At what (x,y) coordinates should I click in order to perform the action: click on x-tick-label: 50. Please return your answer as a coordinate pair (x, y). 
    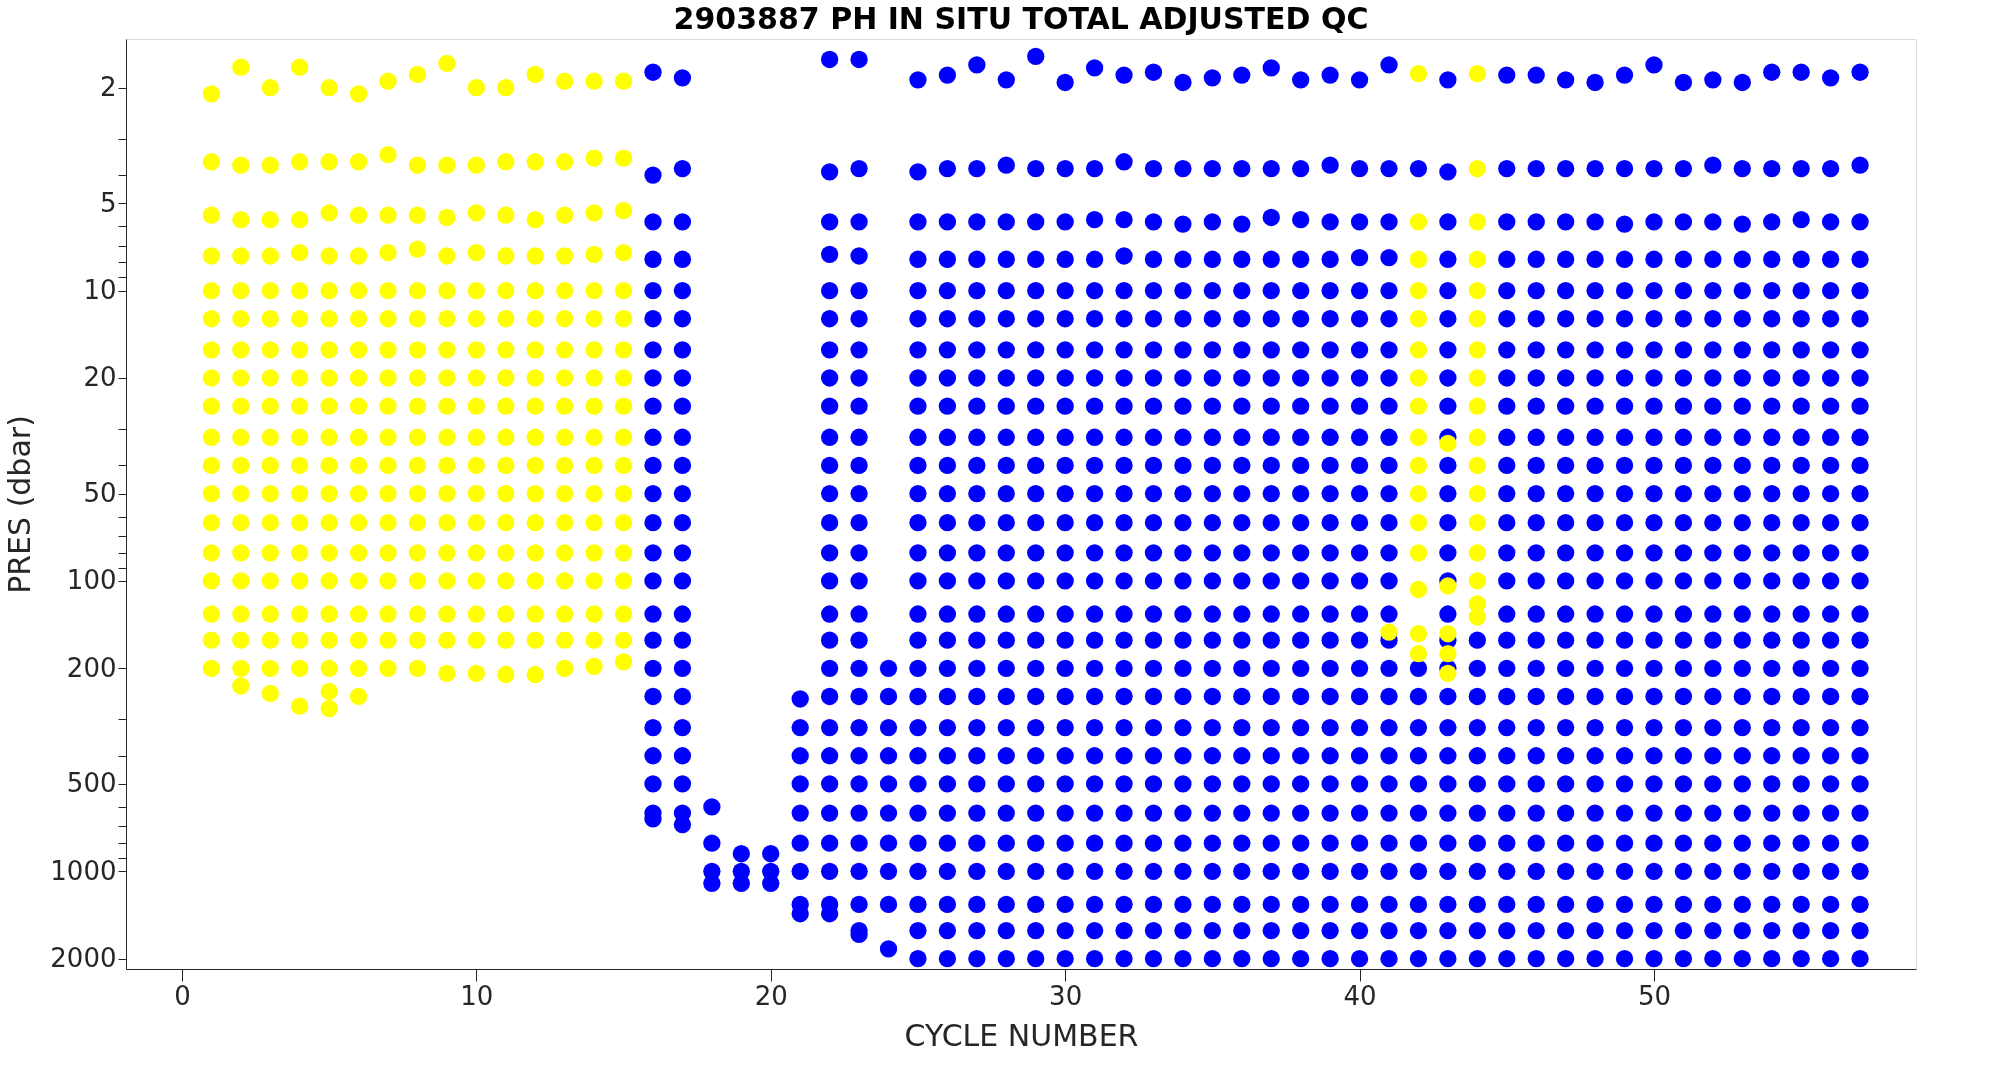
    Looking at the image, I should click on (1654, 995).